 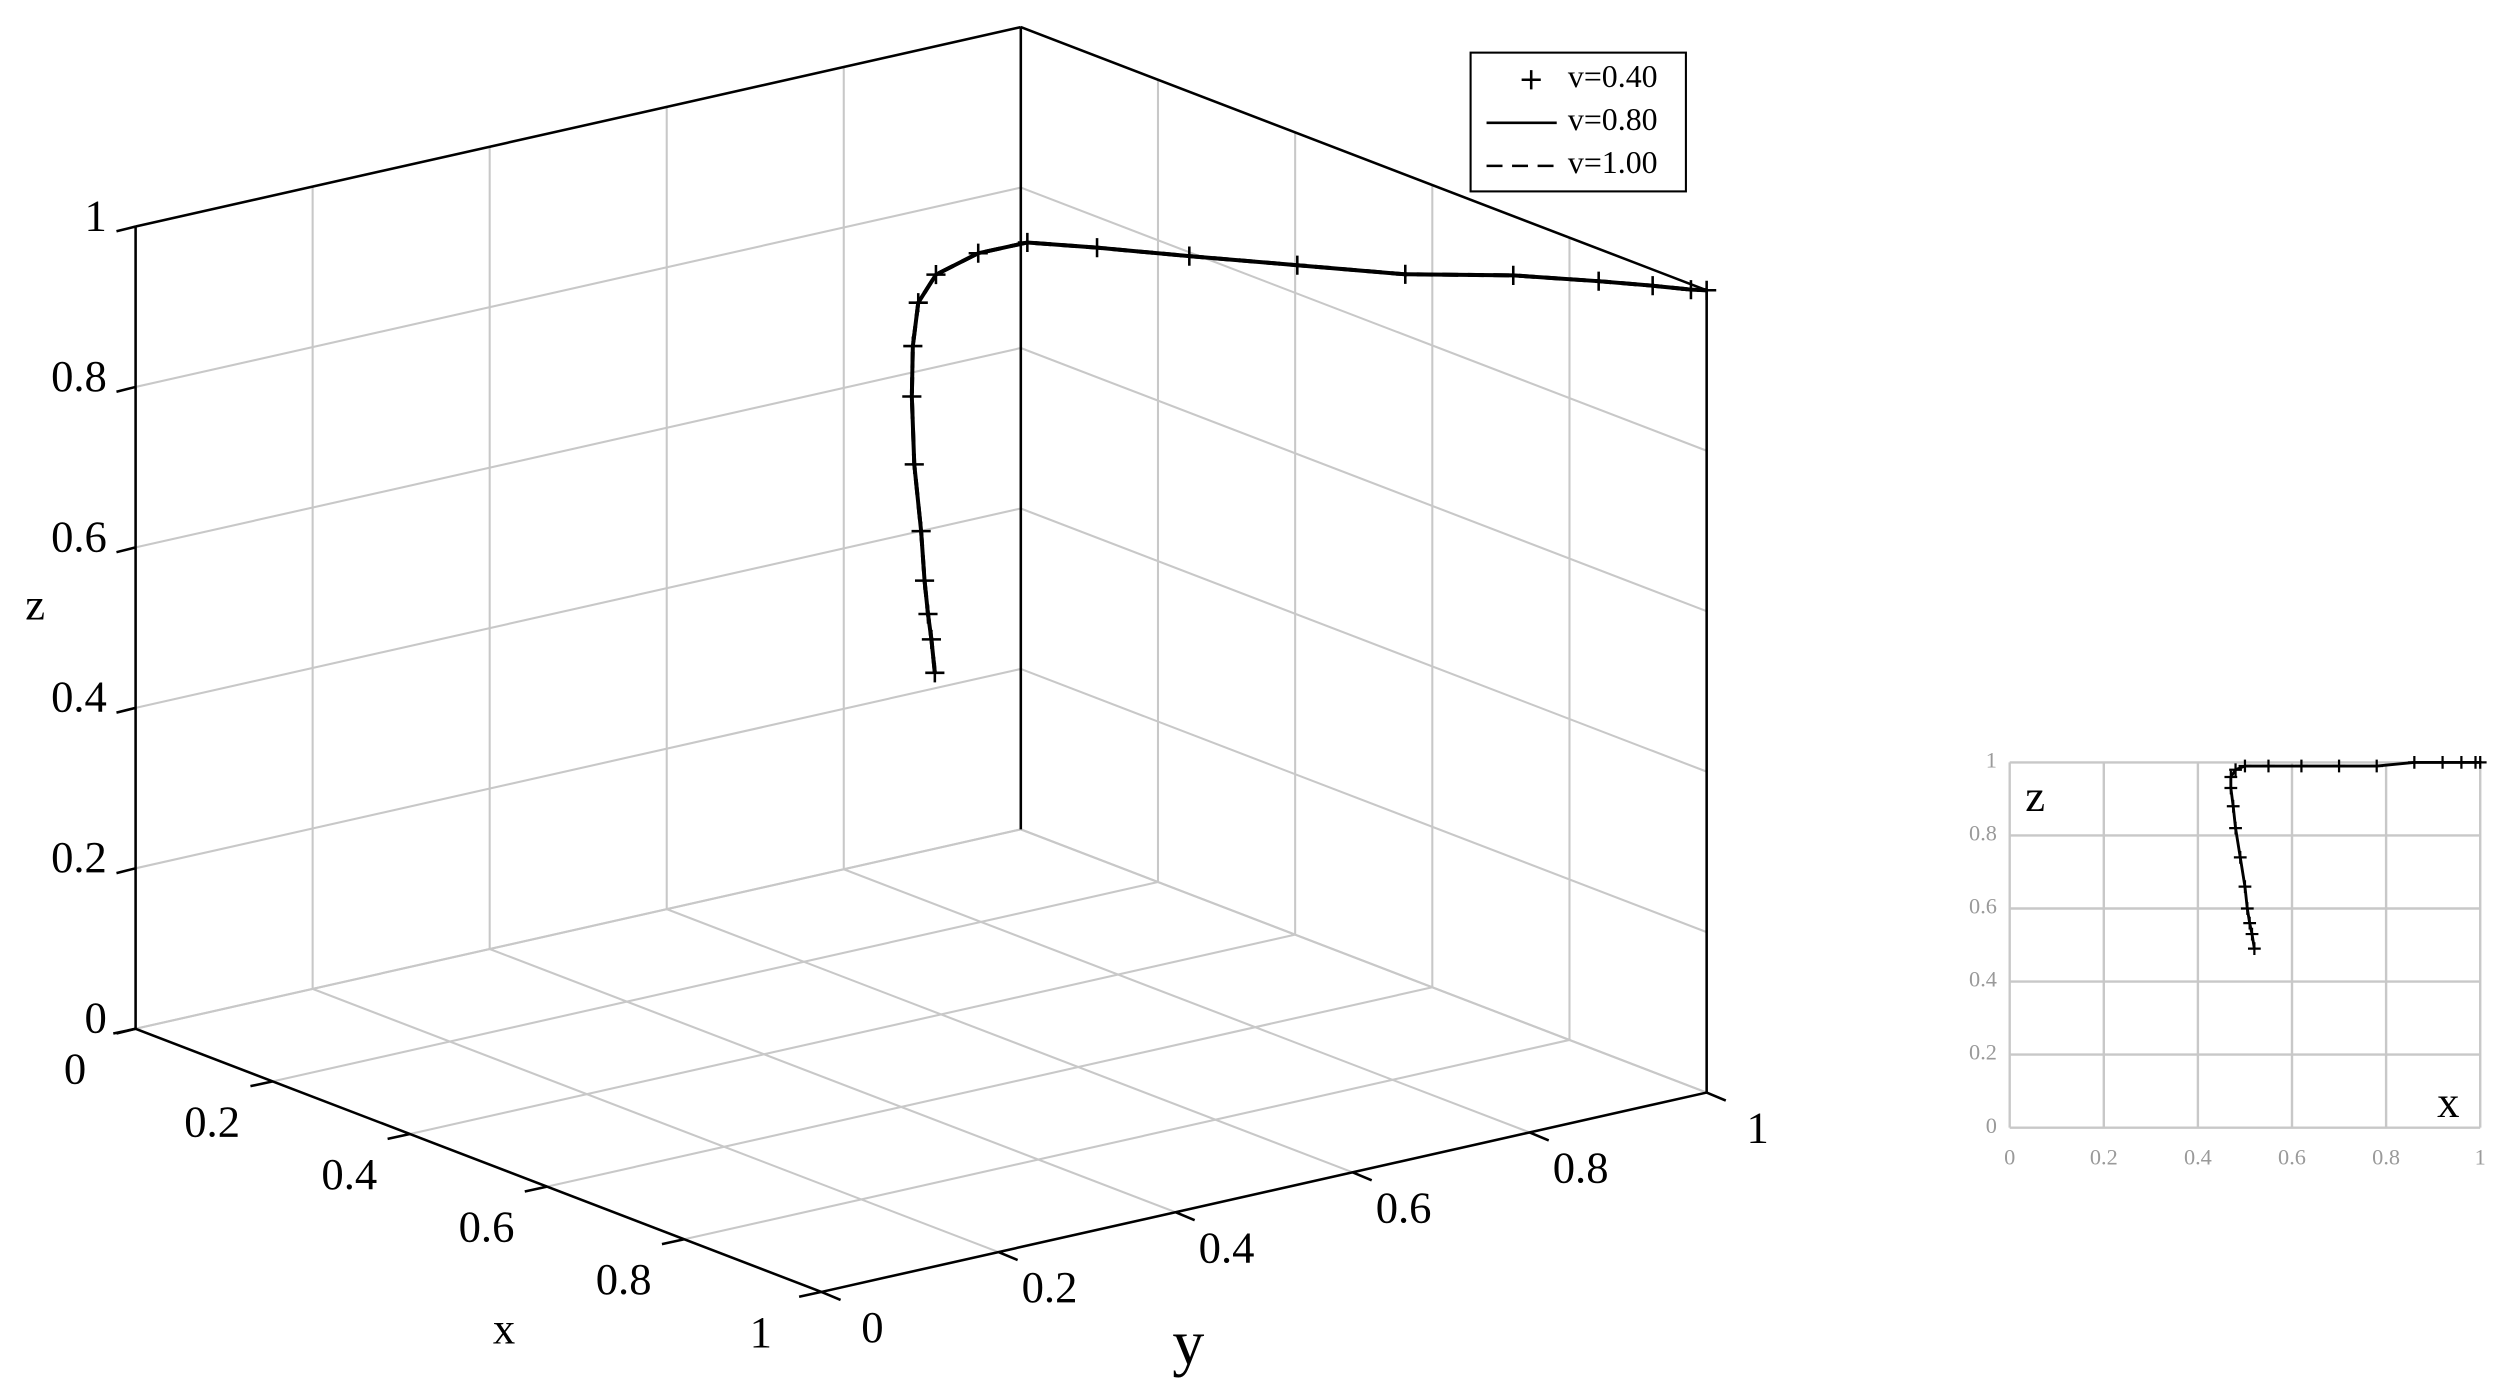 What do you see at coordinates (1531, 80) in the screenshot?
I see `legend-marker` at bounding box center [1531, 80].